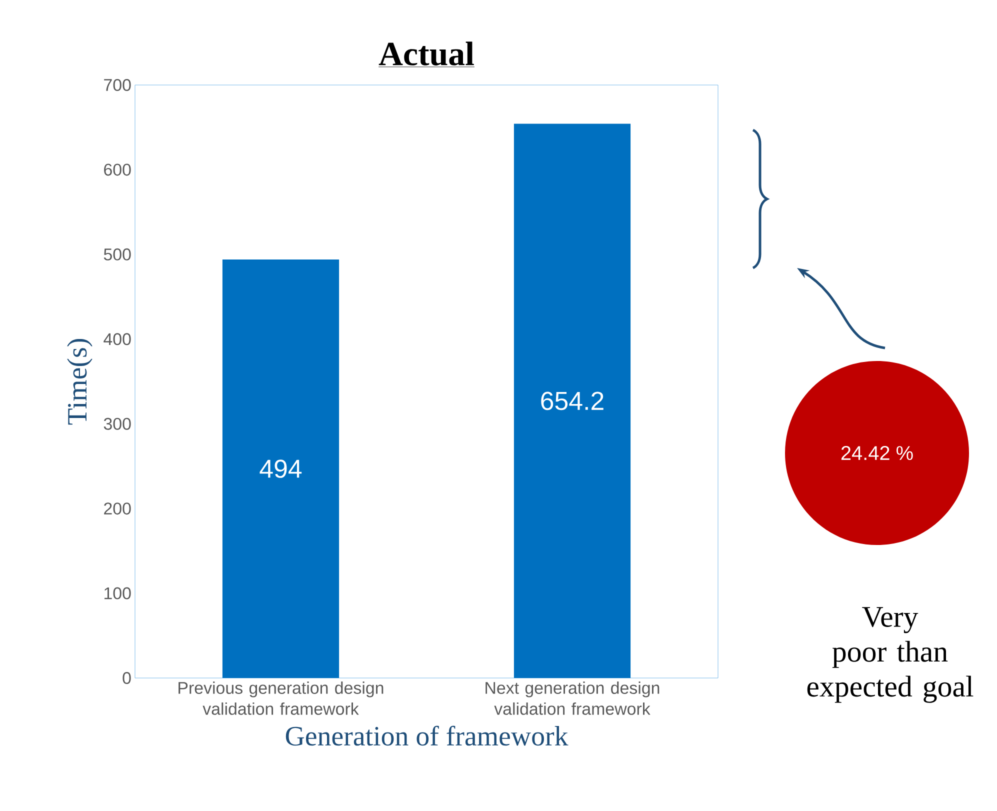 This screenshot has width=997, height=811. What do you see at coordinates (890, 655) in the screenshot?
I see `text: Very poor than expected goal` at bounding box center [890, 655].